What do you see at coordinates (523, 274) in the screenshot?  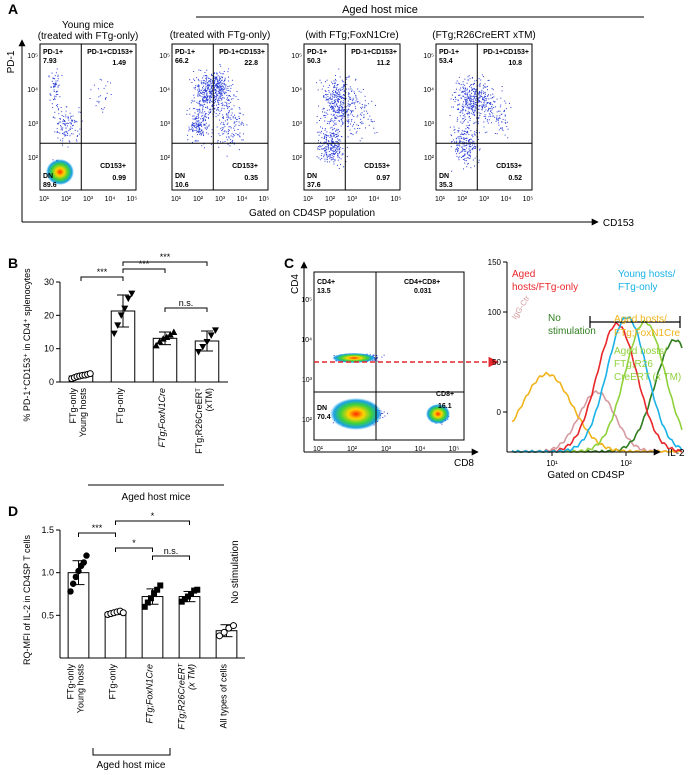 I see `legend-label: Aged` at bounding box center [523, 274].